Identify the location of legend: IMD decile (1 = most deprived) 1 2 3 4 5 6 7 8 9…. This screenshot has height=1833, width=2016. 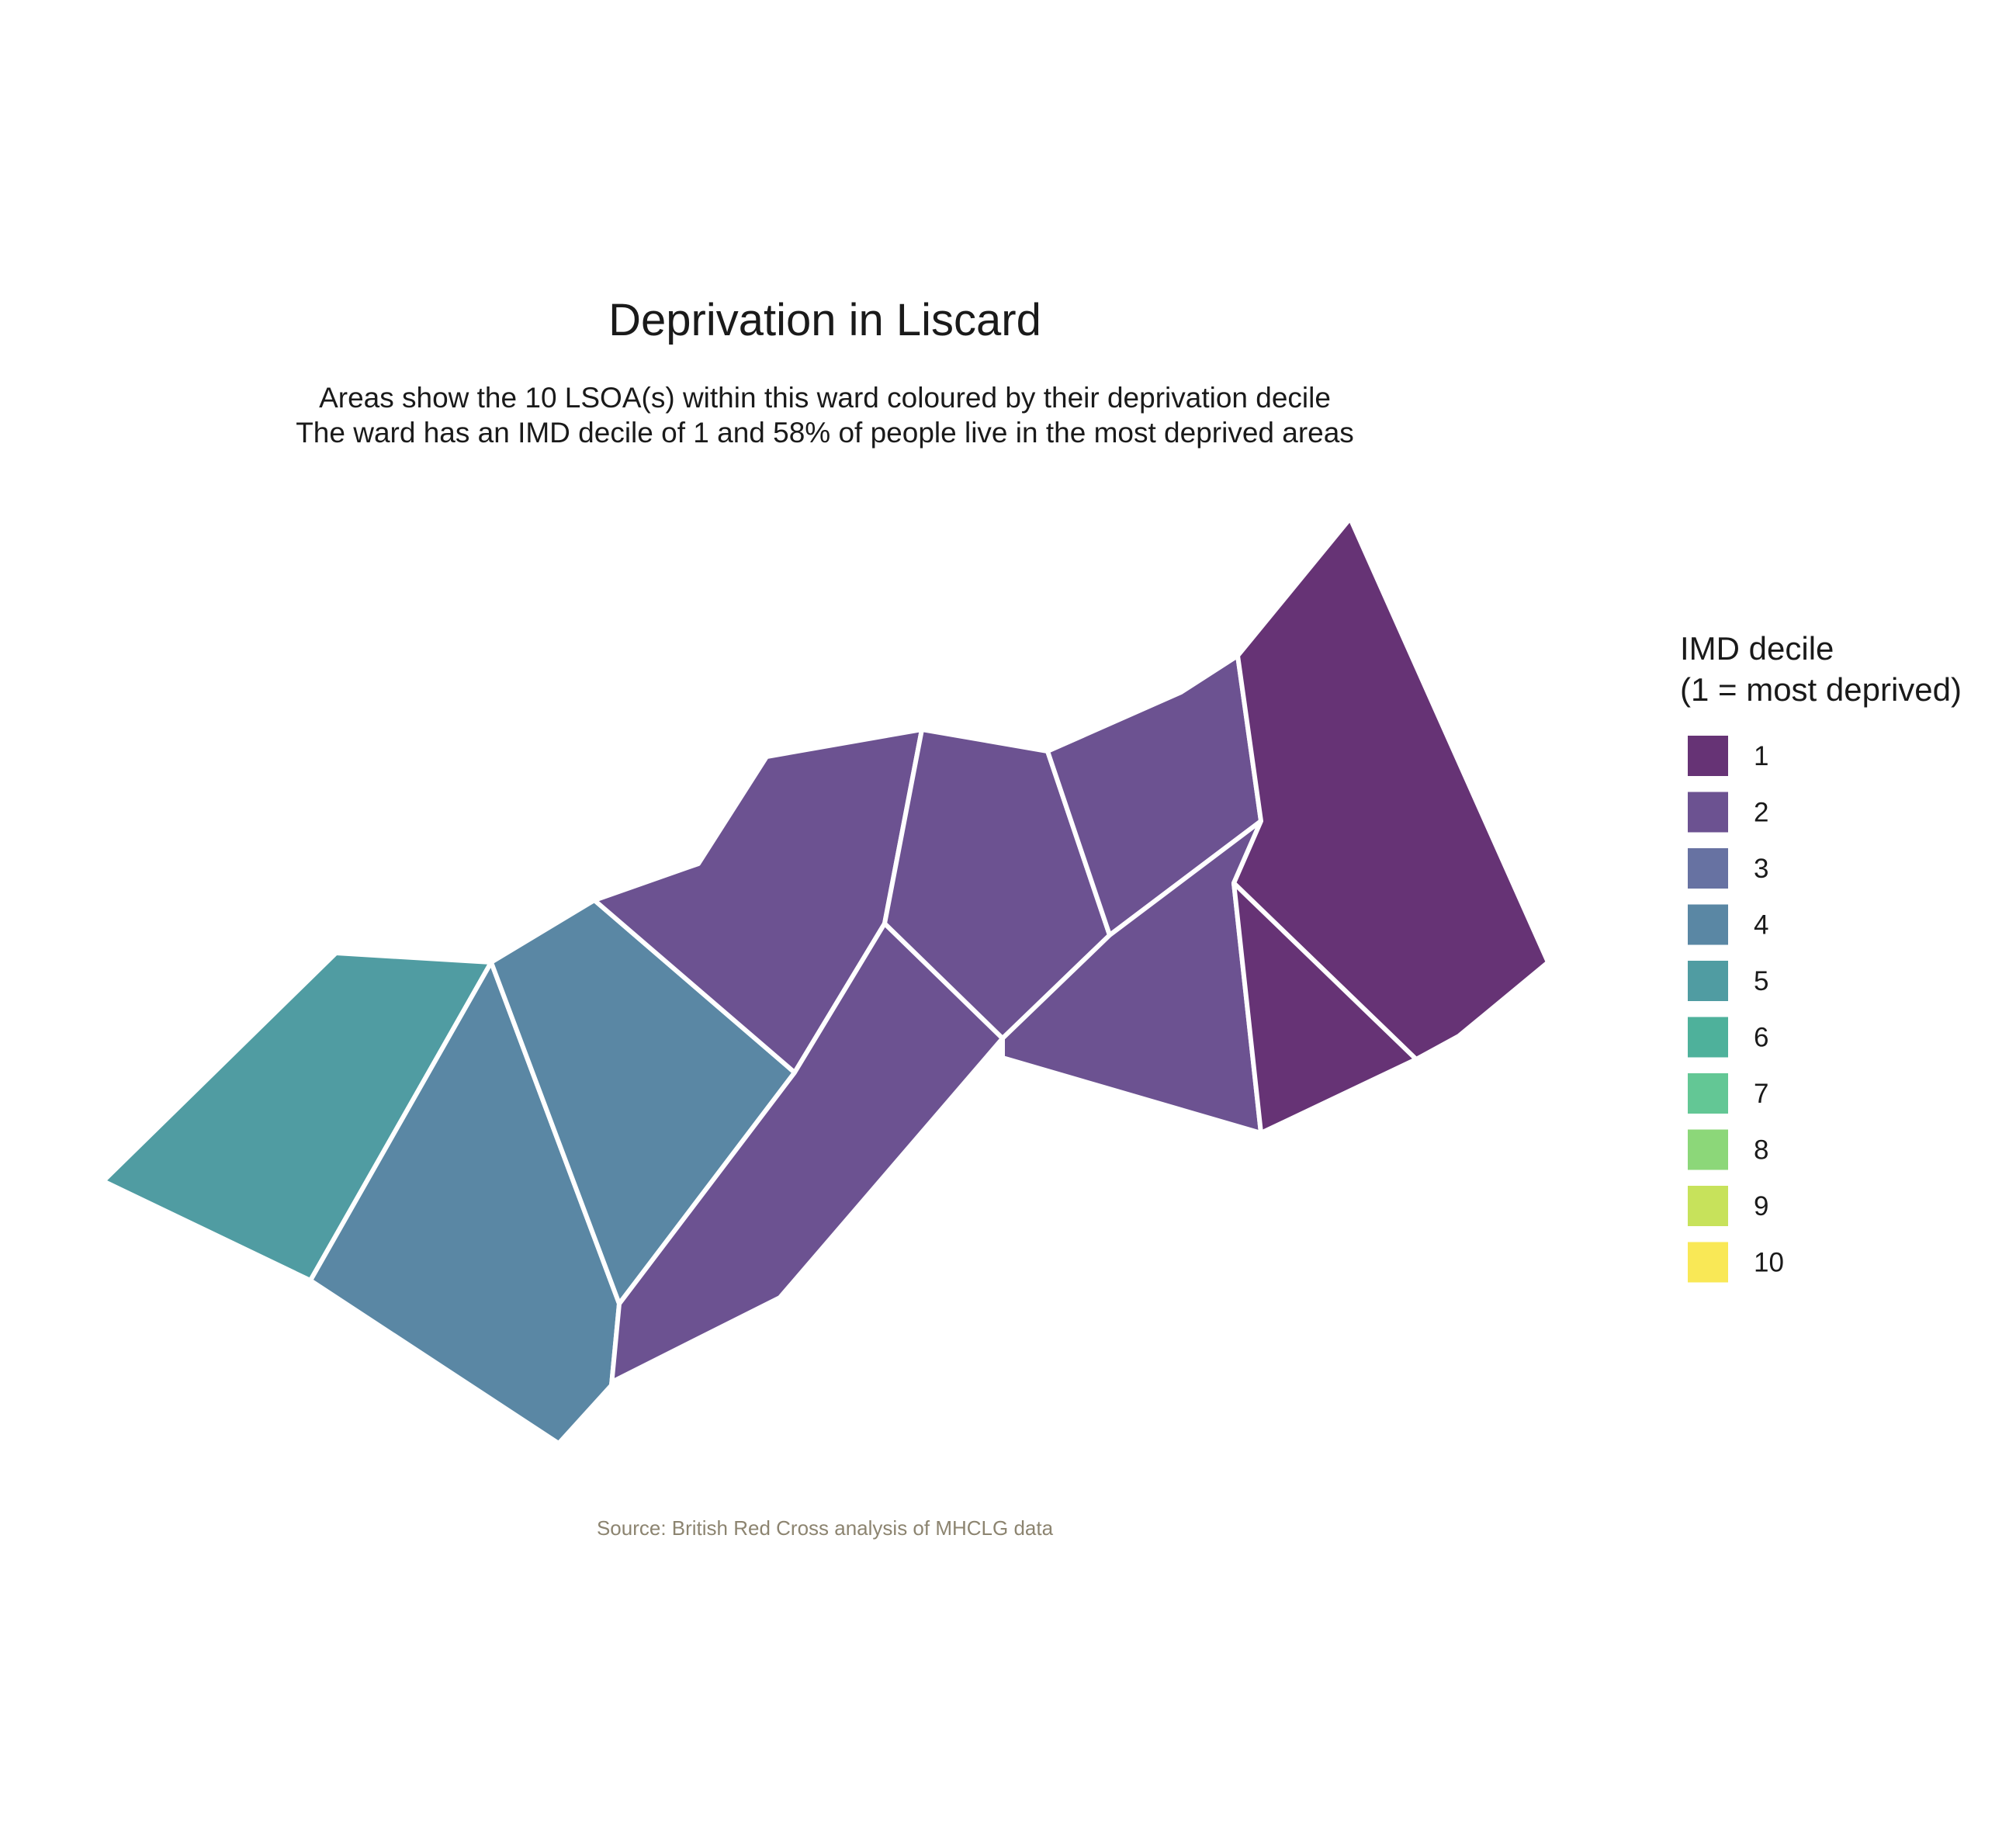
(1821, 957).